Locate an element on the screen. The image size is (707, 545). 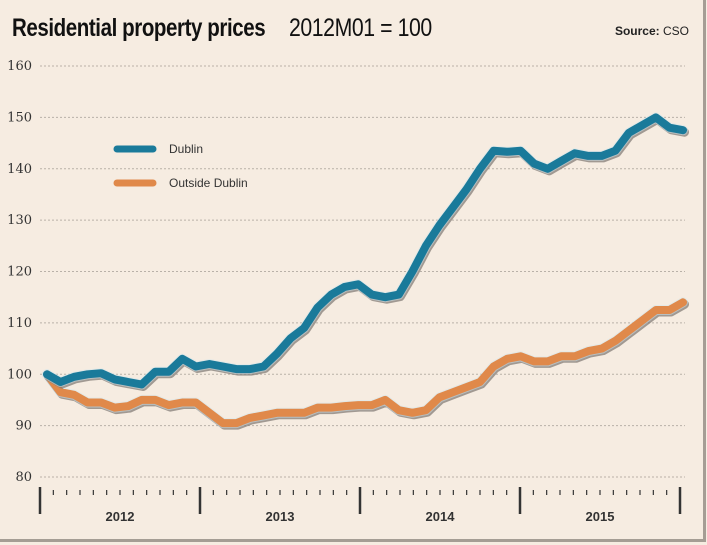
title-subtitle: 2012M01 = 100 is located at coordinates (361, 28).